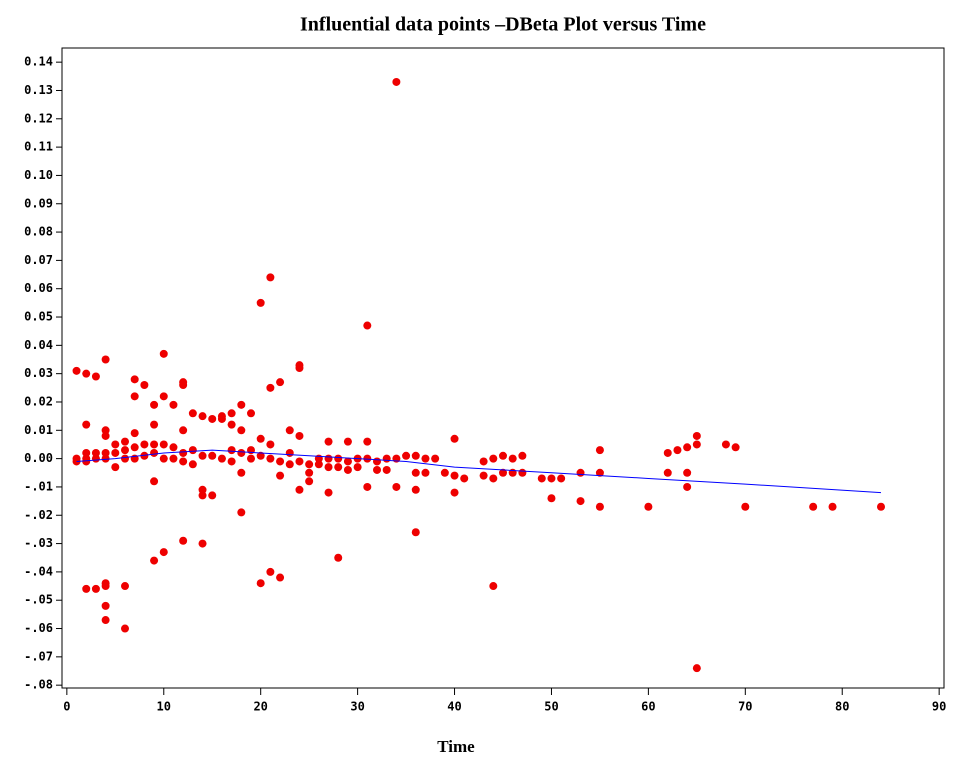  Describe the element at coordinates (551, 707) in the screenshot. I see `x-tick-label: 50` at that location.